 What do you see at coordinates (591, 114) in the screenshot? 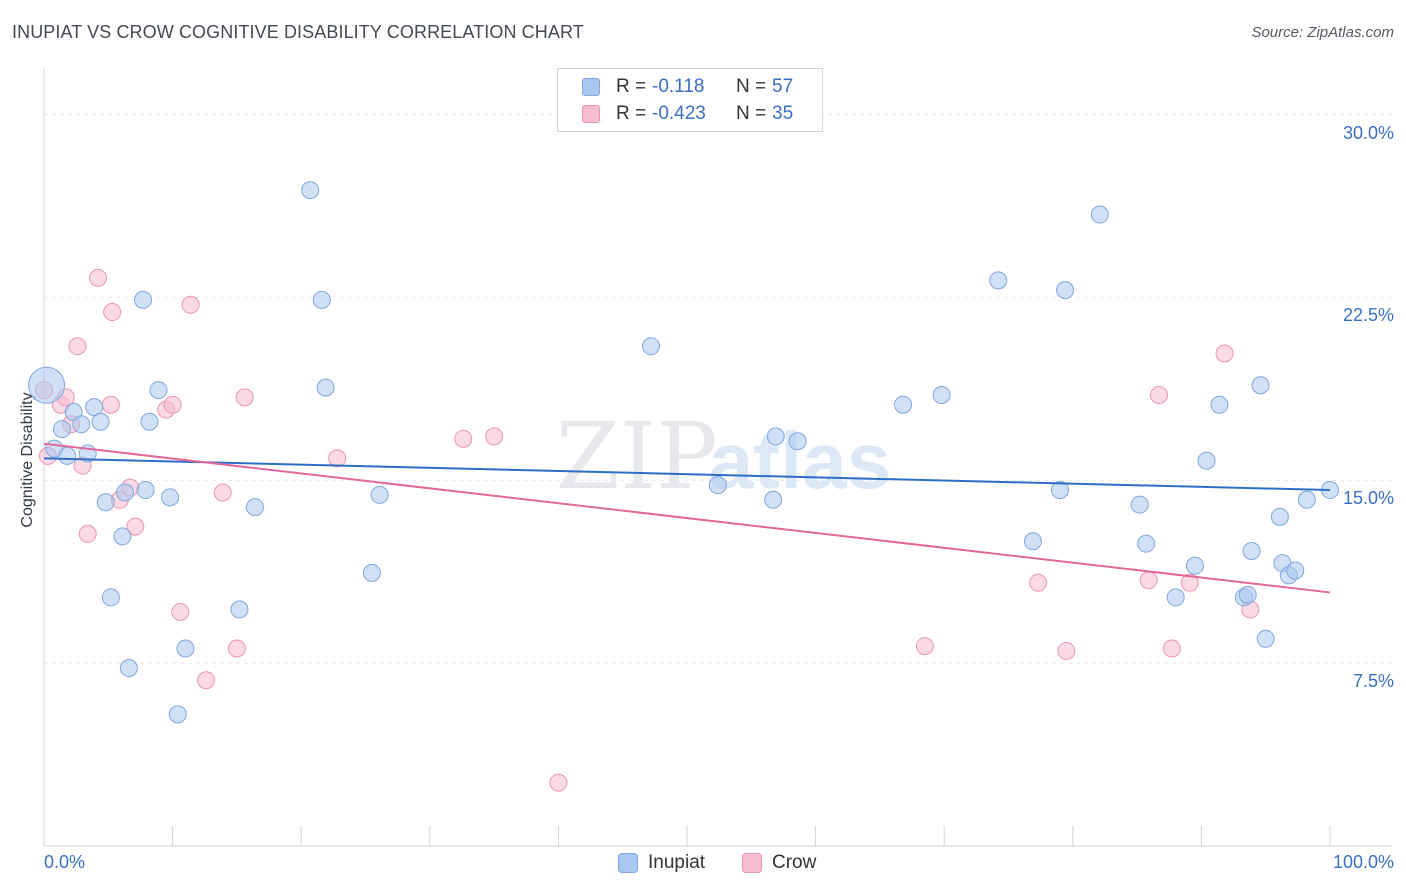
I see `legend-swatch-crow` at bounding box center [591, 114].